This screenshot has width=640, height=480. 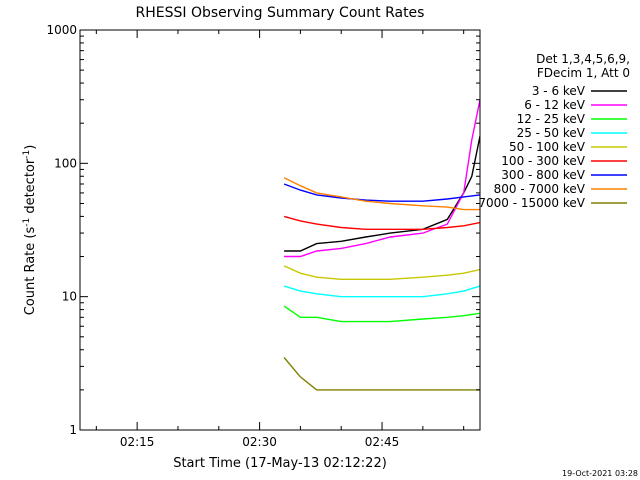 I want to click on x-axis-label: Start Time (17-May-13 02:12:22), so click(x=280, y=463).